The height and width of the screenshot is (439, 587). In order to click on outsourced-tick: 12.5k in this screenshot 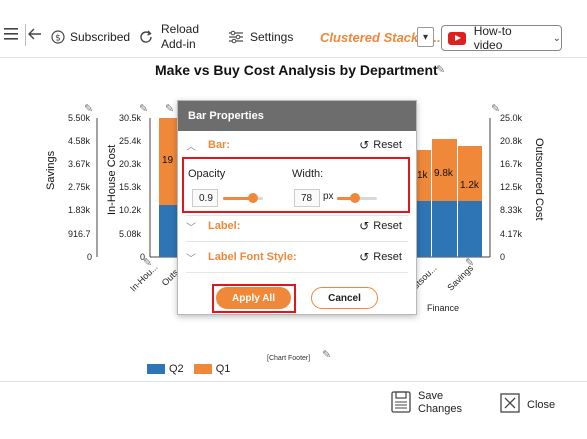, I will do `click(511, 187)`.